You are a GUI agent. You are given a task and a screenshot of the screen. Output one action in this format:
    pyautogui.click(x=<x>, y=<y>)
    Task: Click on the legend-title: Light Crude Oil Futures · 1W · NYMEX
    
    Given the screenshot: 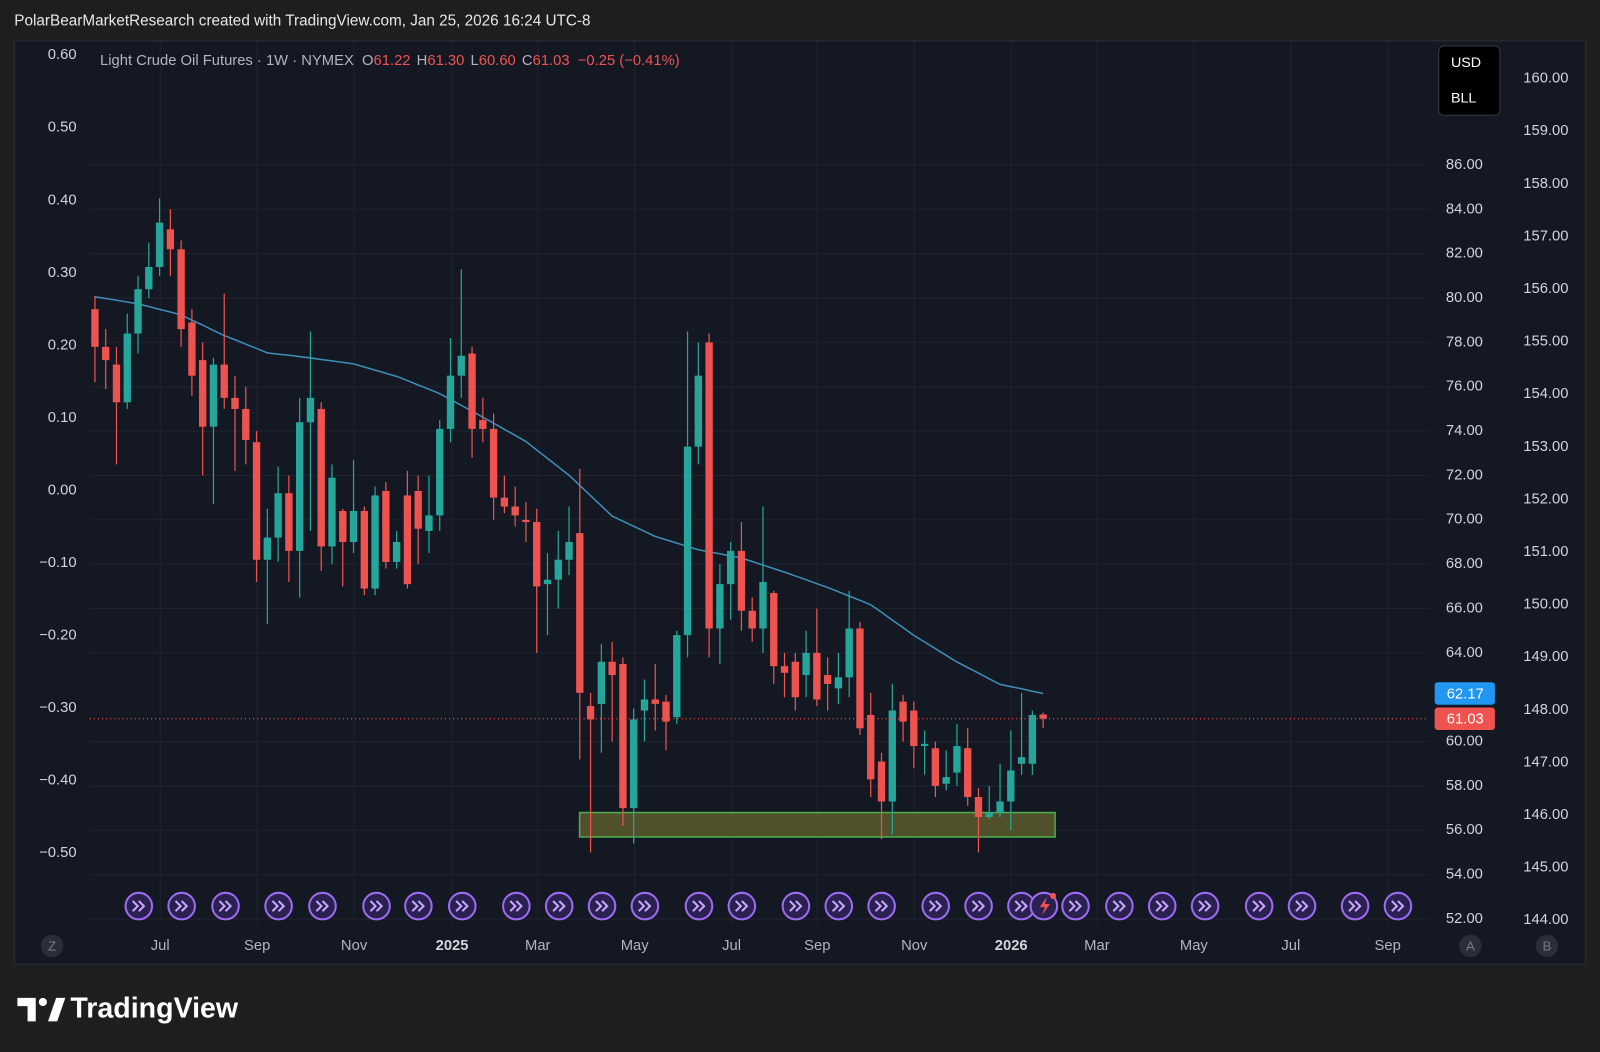 What is the action you would take?
    pyautogui.click(x=227, y=61)
    